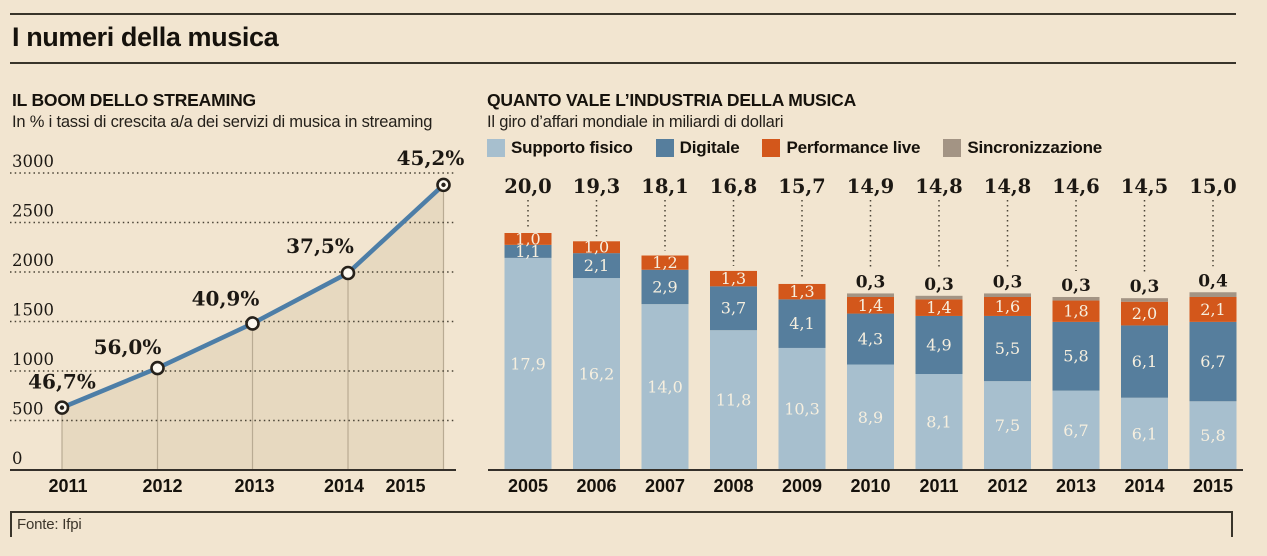  Describe the element at coordinates (734, 186) in the screenshot. I see `total-value-label: 16,8` at that location.